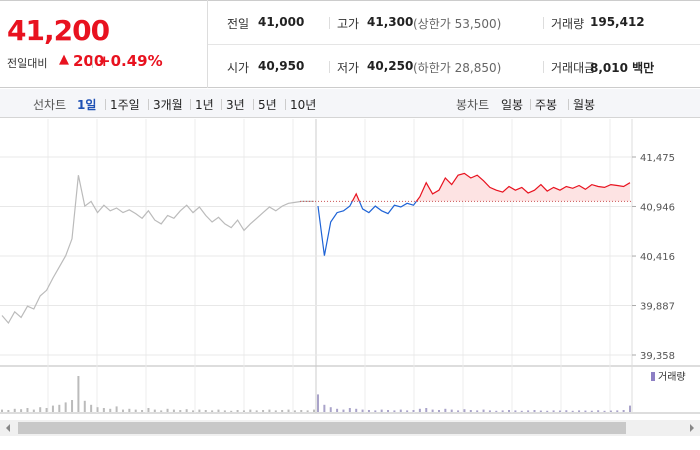 This screenshot has width=700, height=450. Describe the element at coordinates (568, 24) in the screenshot. I see `stat-label: 거래량` at that location.